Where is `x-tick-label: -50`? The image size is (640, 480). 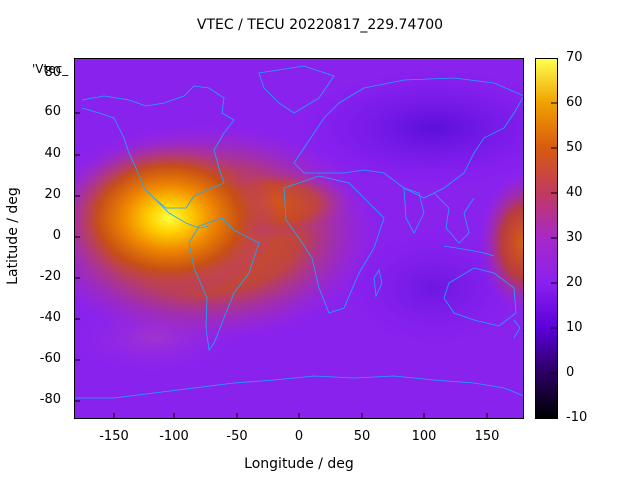
x-tick-label: -50 is located at coordinates (237, 436).